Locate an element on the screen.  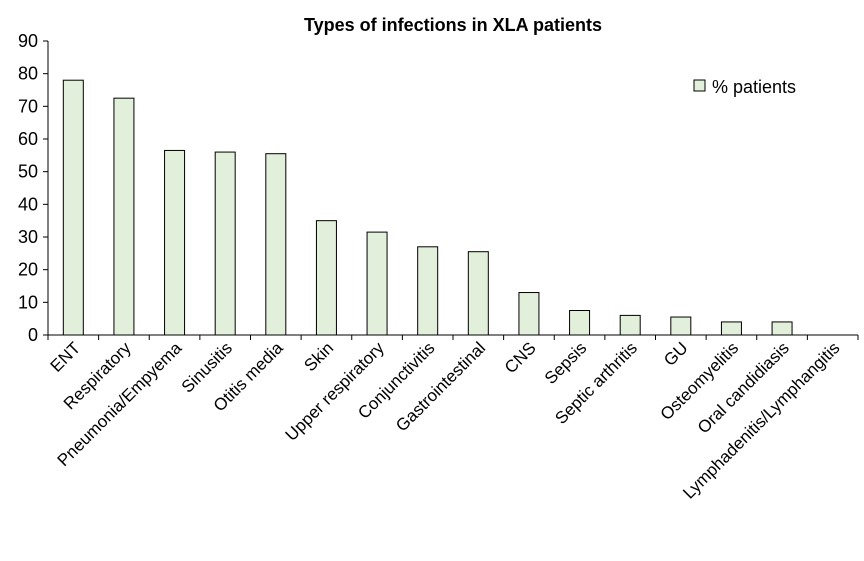
legend: % patients is located at coordinates (744, 87).